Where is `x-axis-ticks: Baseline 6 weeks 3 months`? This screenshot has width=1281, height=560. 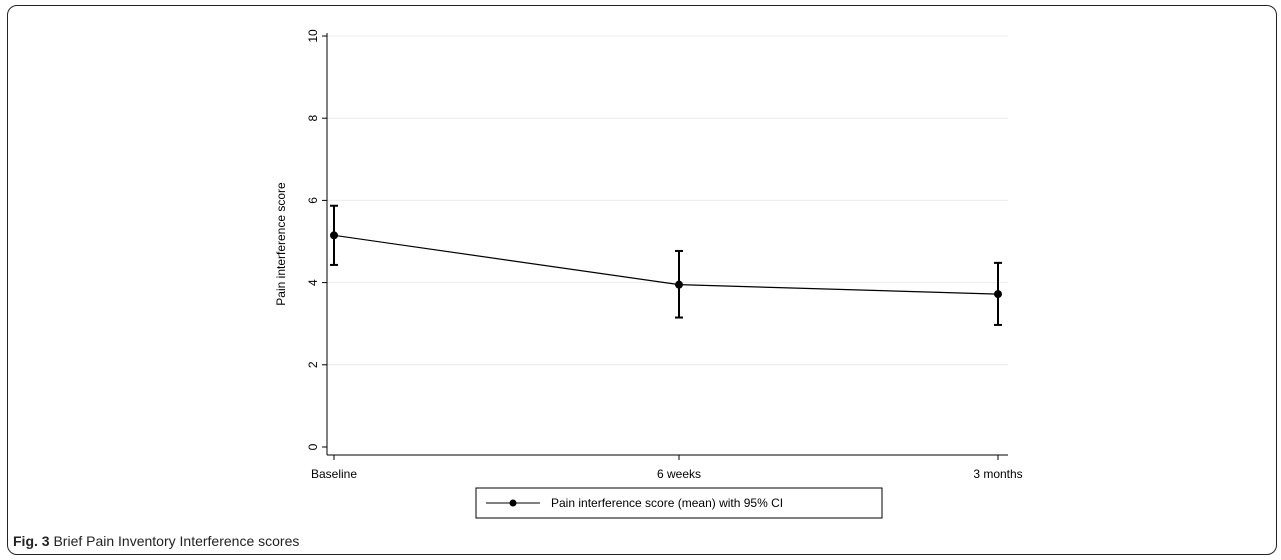 x-axis-ticks: Baseline 6 weeks 3 months is located at coordinates (667, 468).